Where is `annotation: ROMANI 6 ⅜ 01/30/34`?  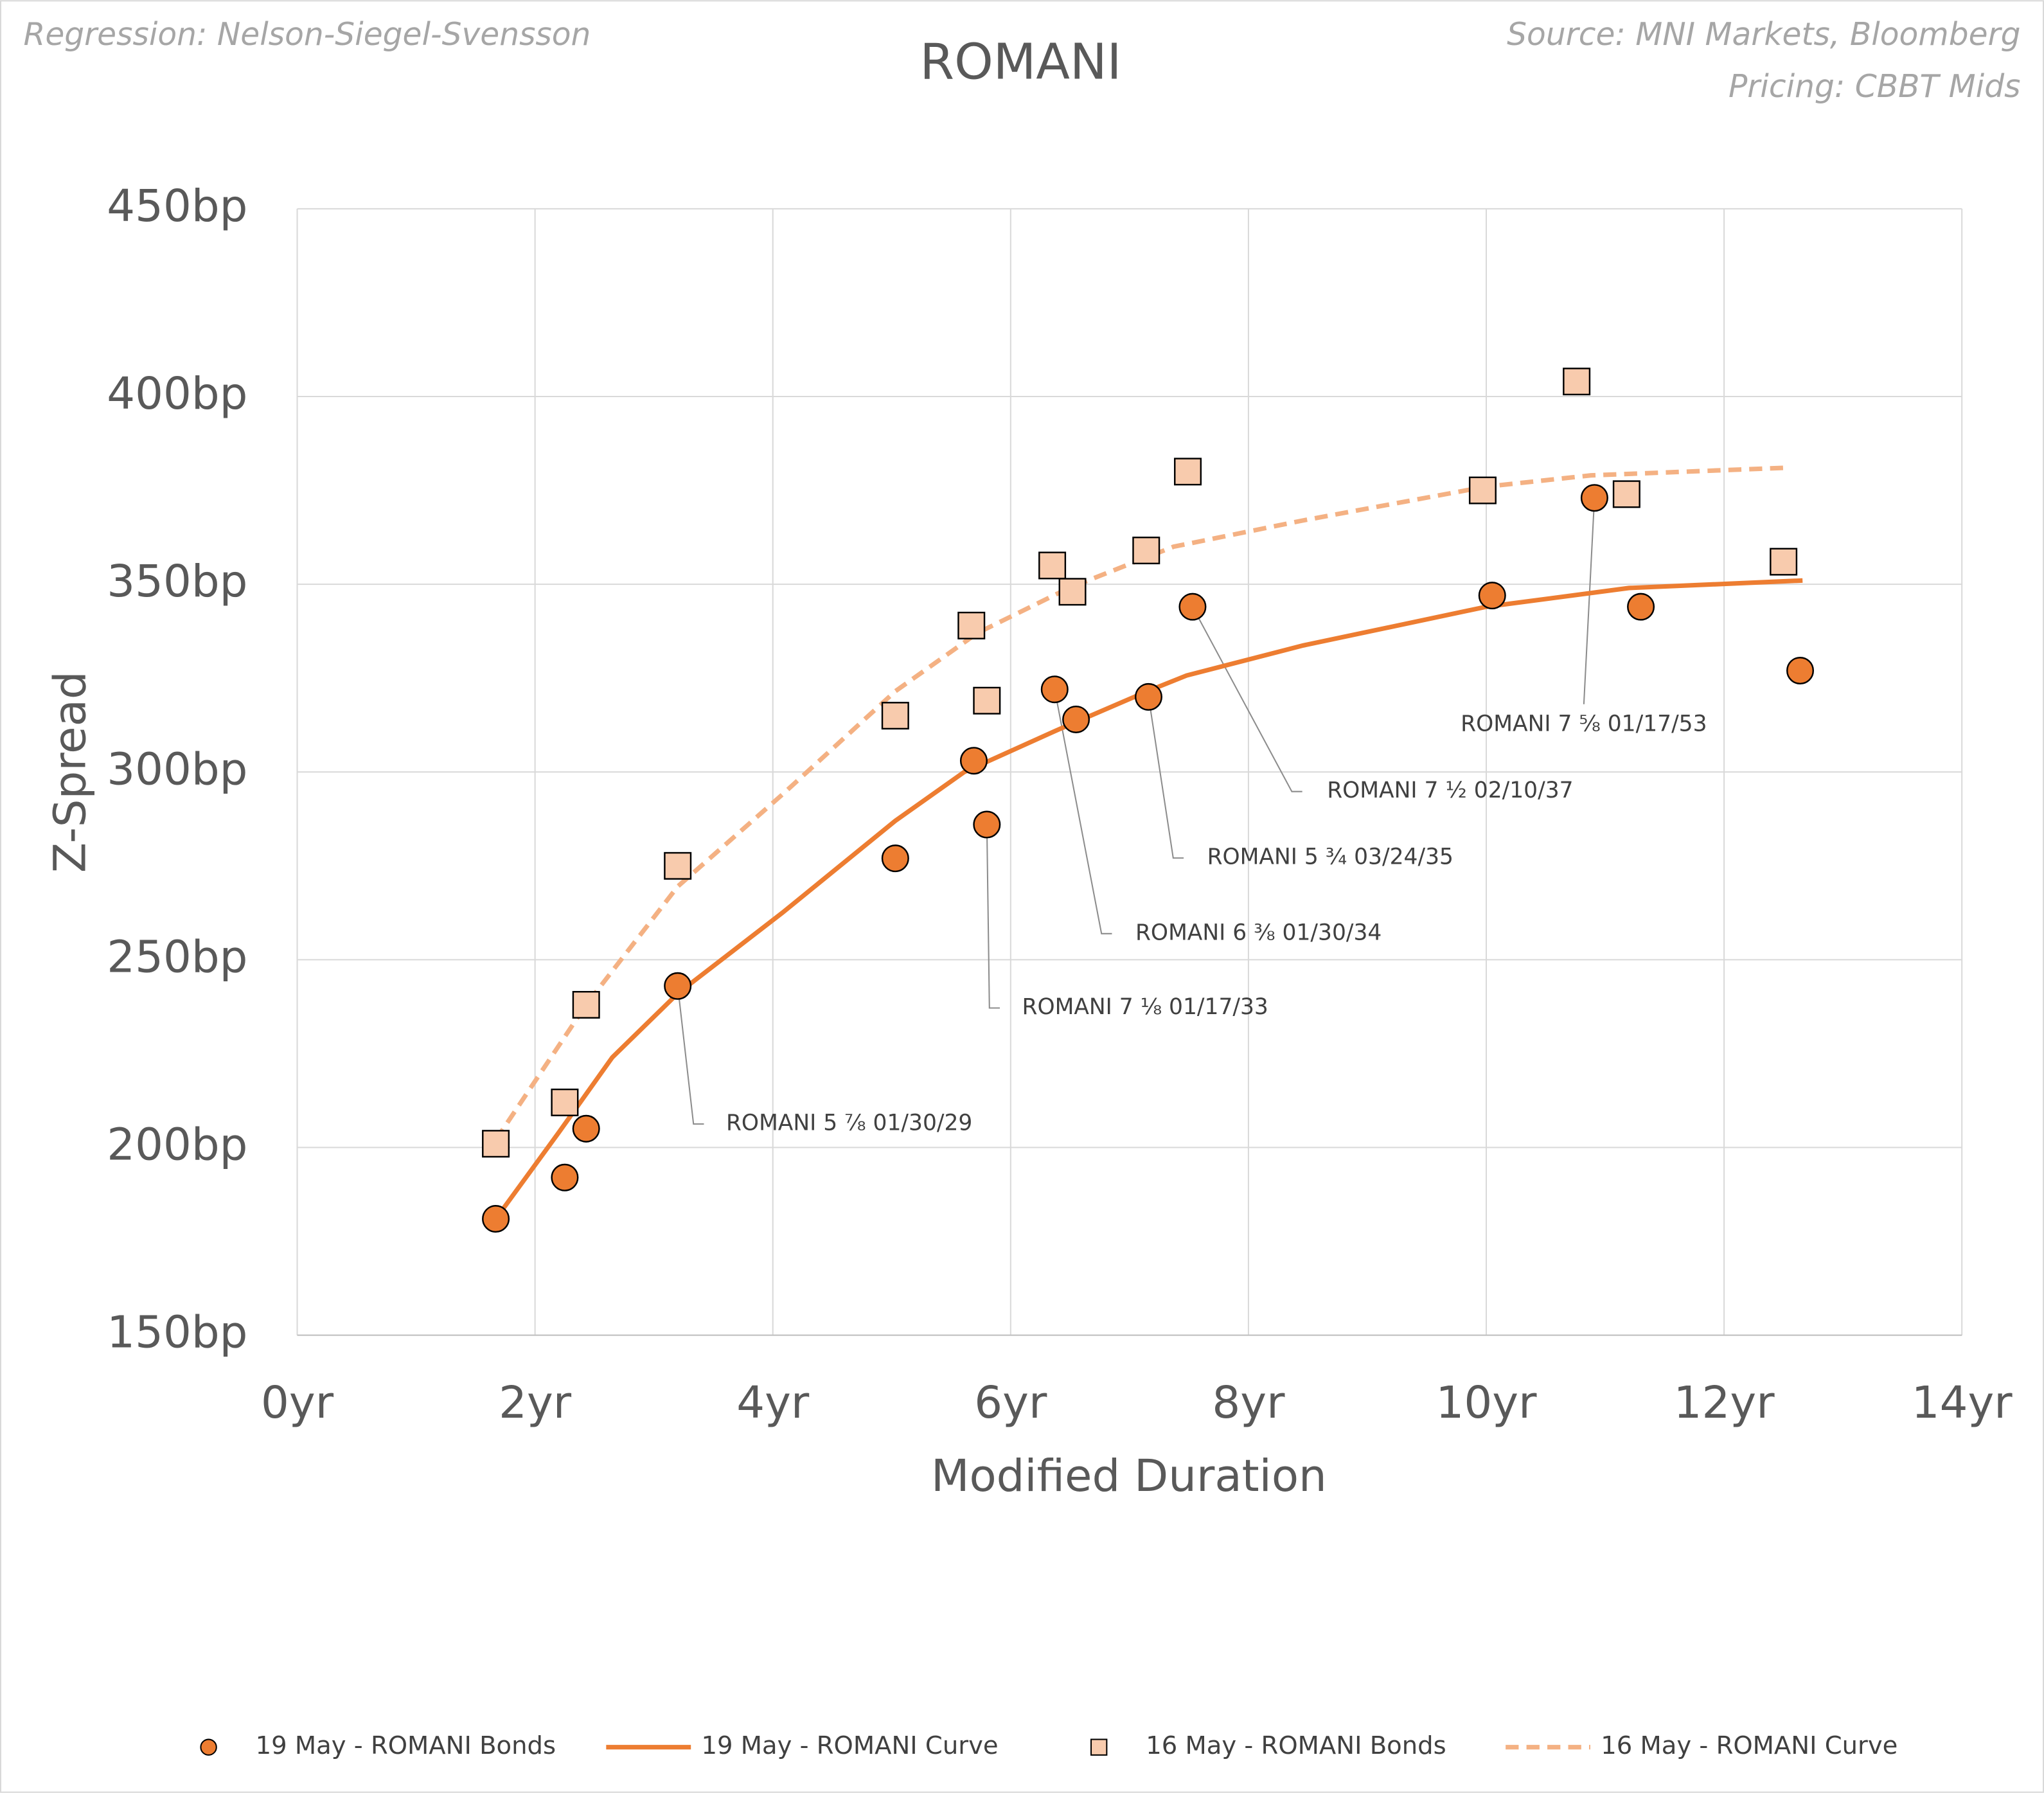
annotation: ROMANI 6 ⅜ 01/30/34 is located at coordinates (1258, 932).